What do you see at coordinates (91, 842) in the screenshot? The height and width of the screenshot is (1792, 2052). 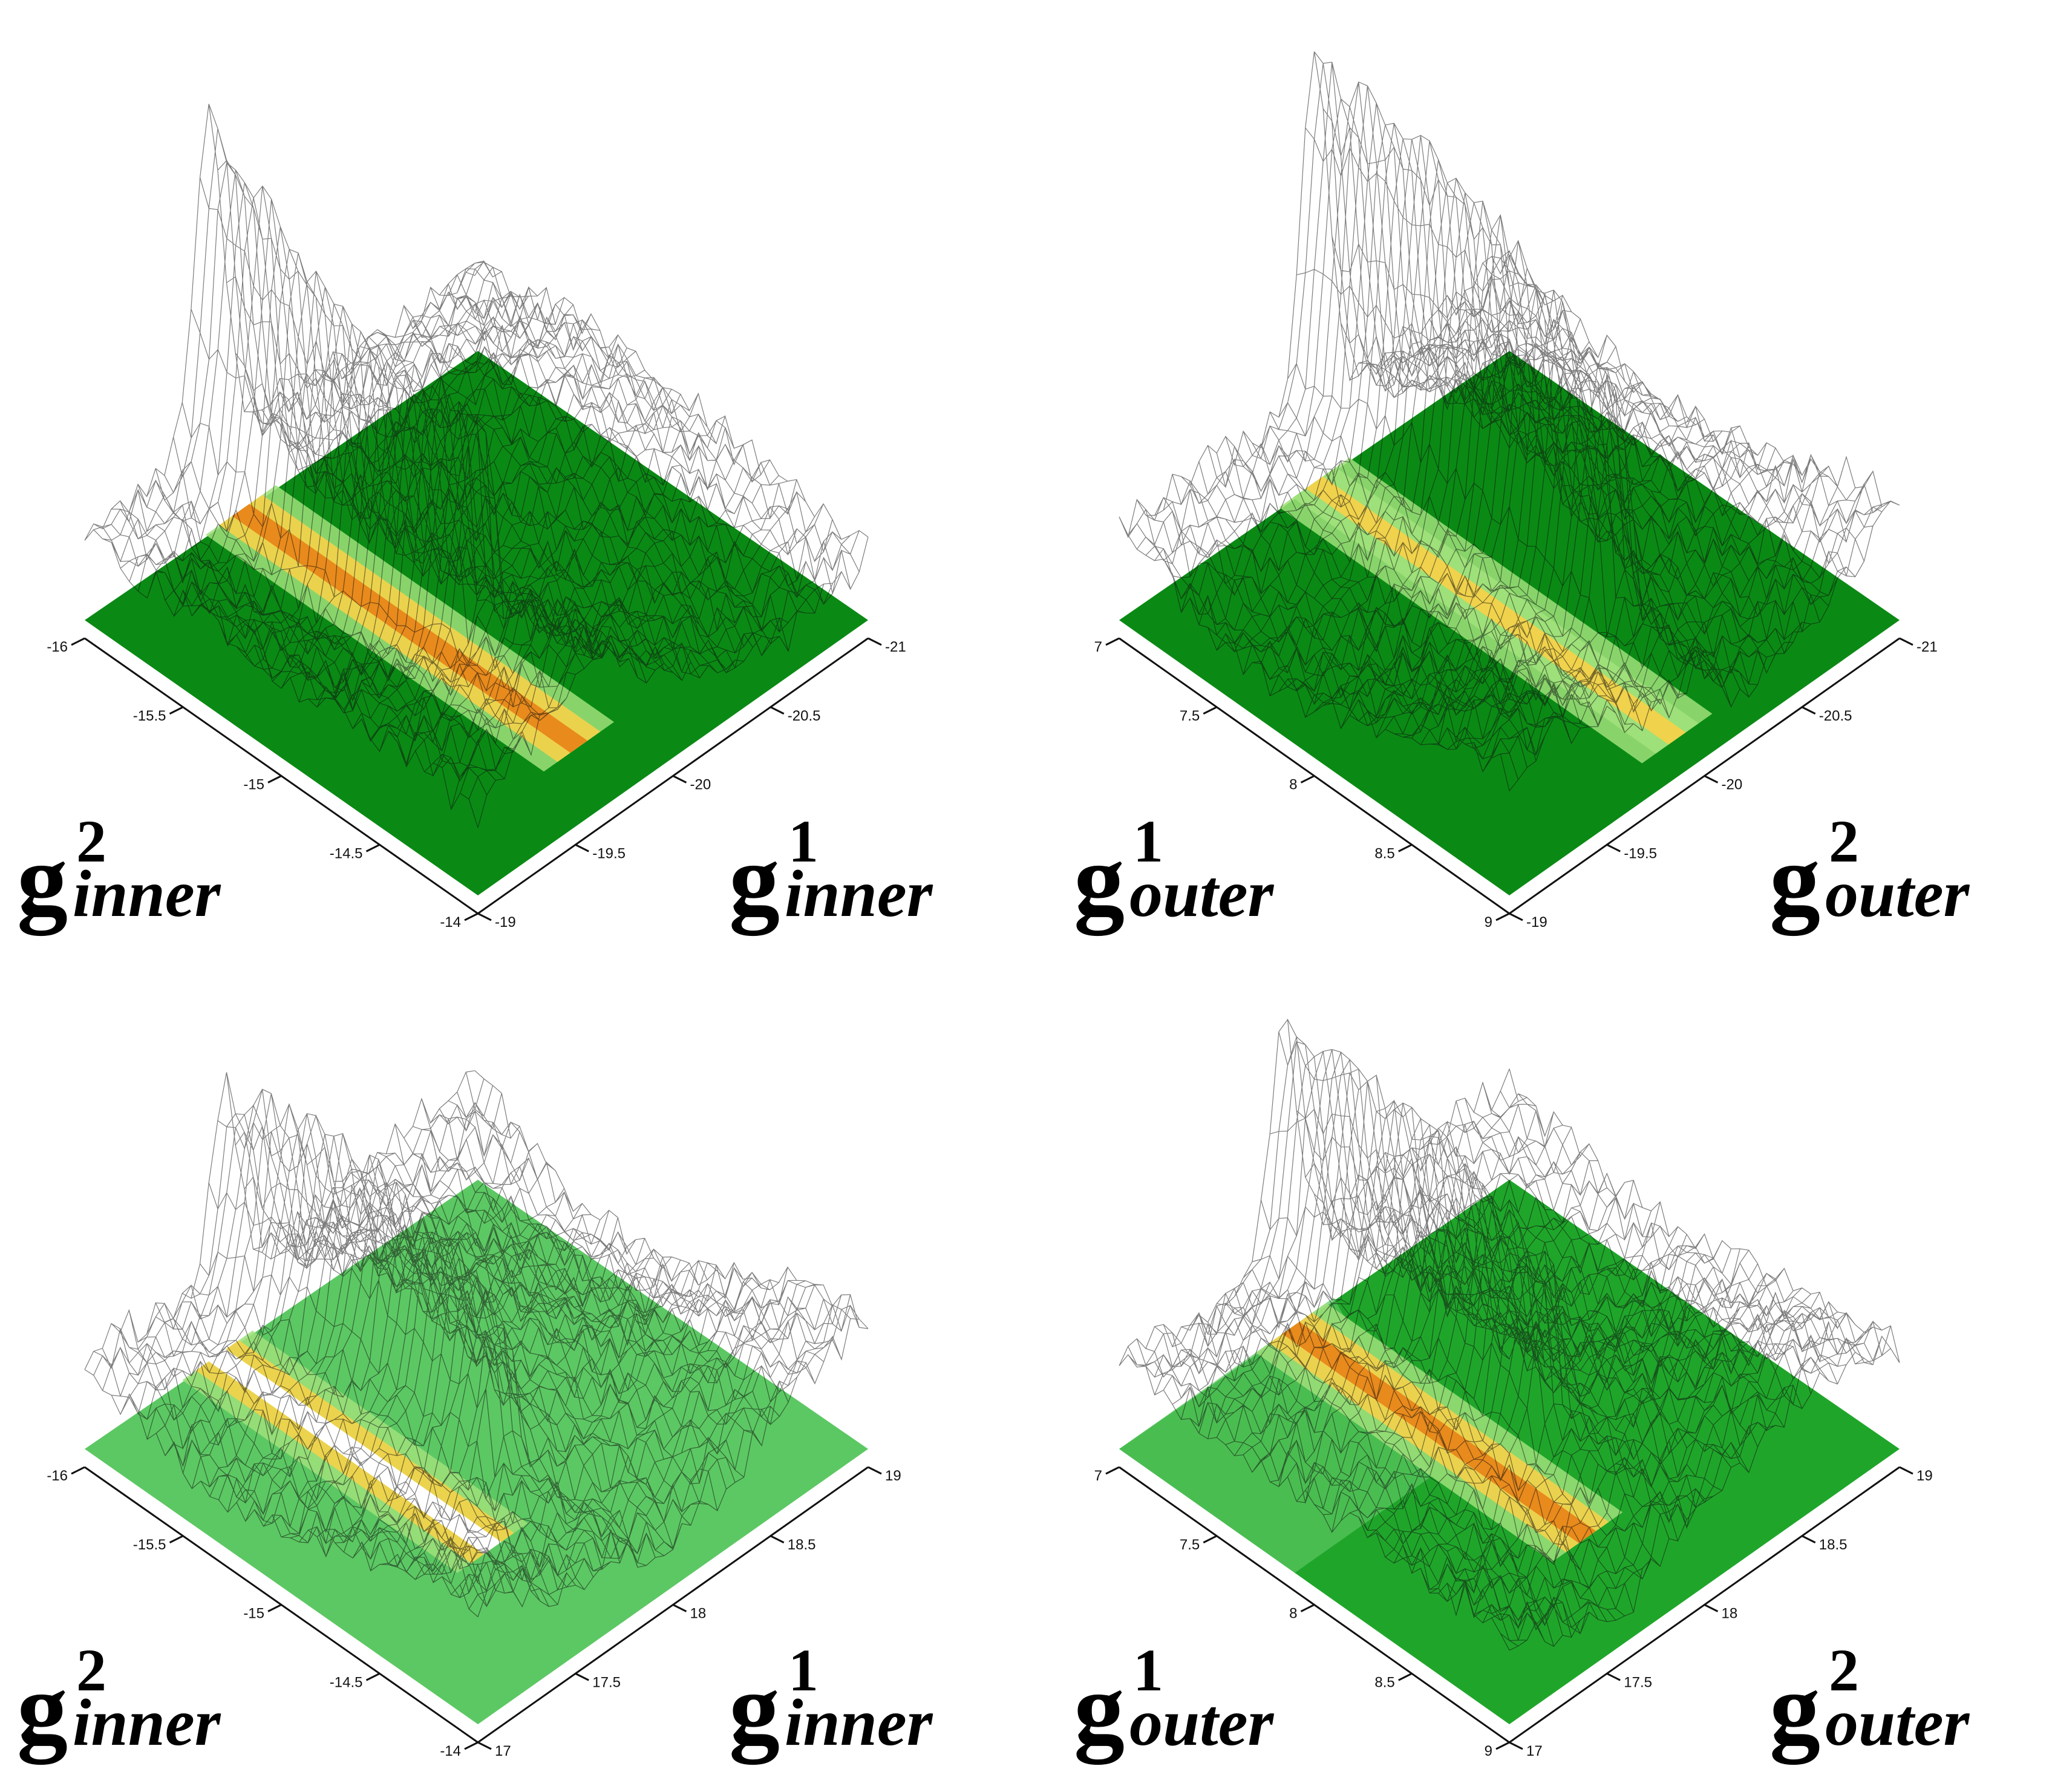 I see `left-axis-title-sup: 2` at bounding box center [91, 842].